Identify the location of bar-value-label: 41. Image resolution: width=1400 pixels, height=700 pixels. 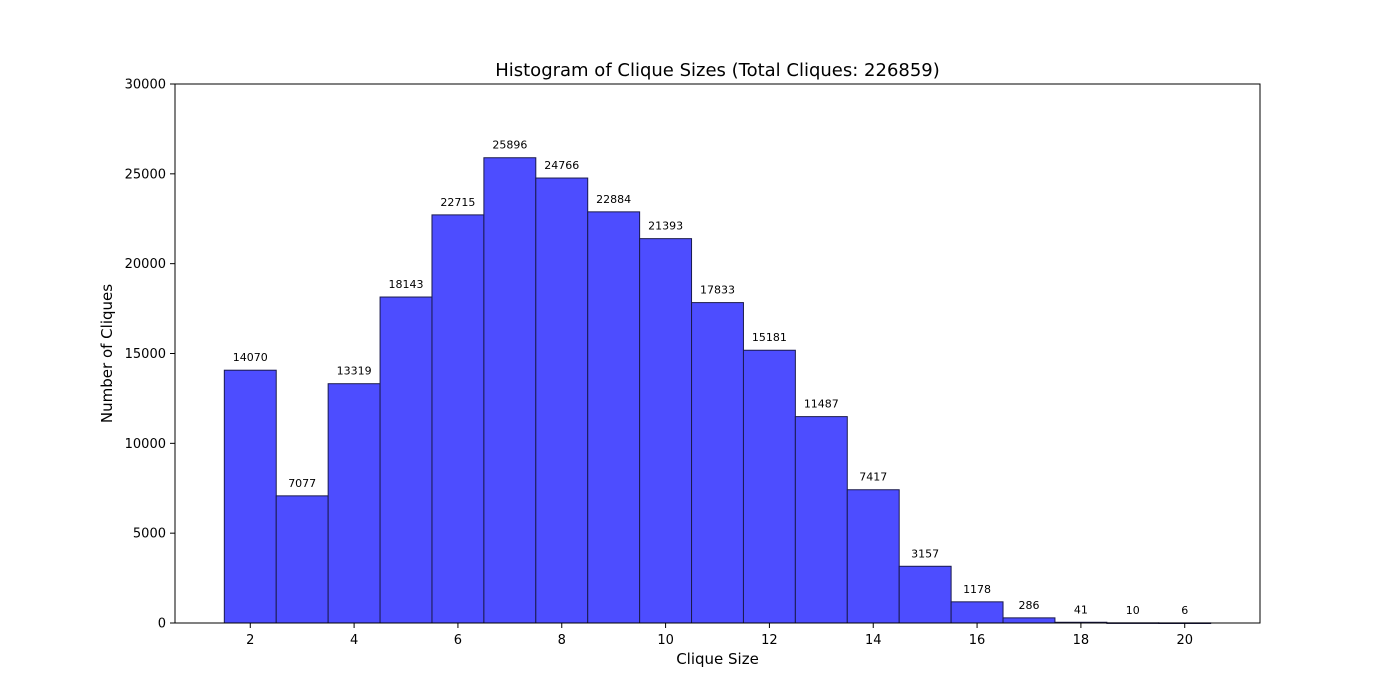
(1081, 609).